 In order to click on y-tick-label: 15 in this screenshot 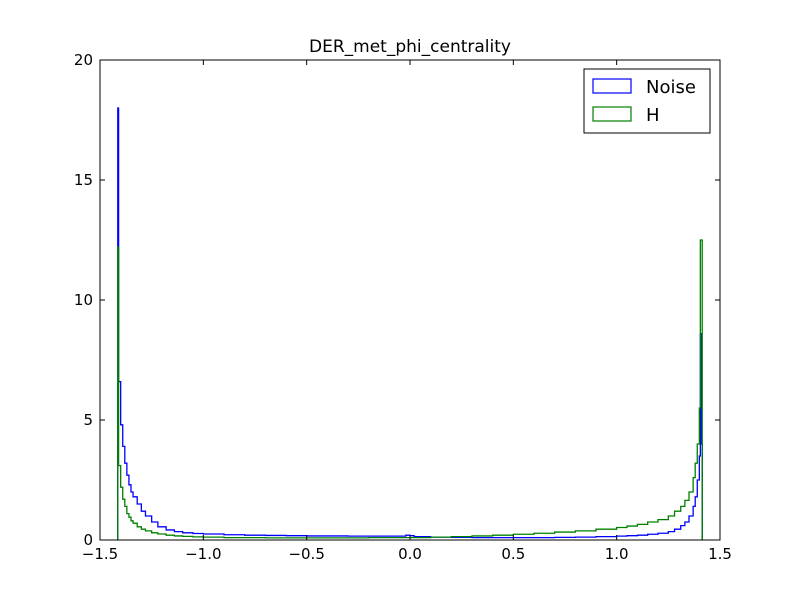, I will do `click(83, 180)`.